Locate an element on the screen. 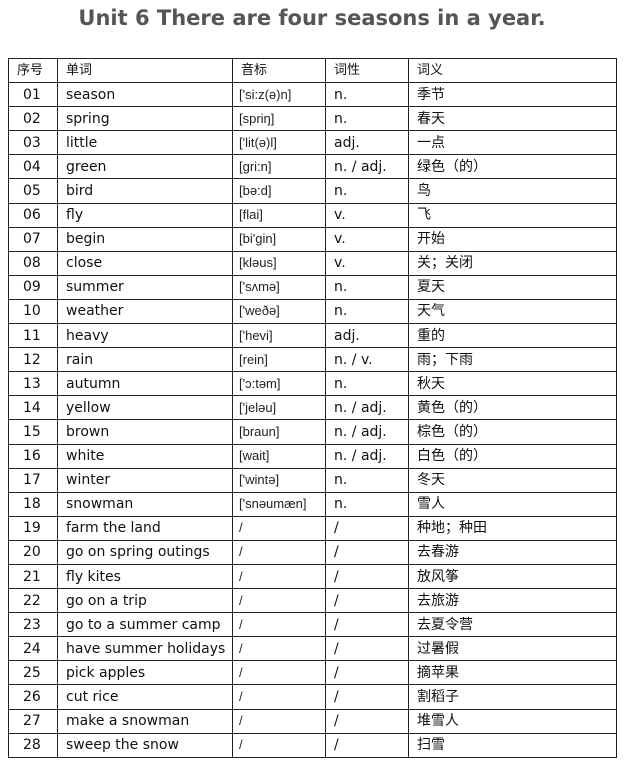 The image size is (624, 766). cell-part-of-speech: adj. is located at coordinates (367, 336).